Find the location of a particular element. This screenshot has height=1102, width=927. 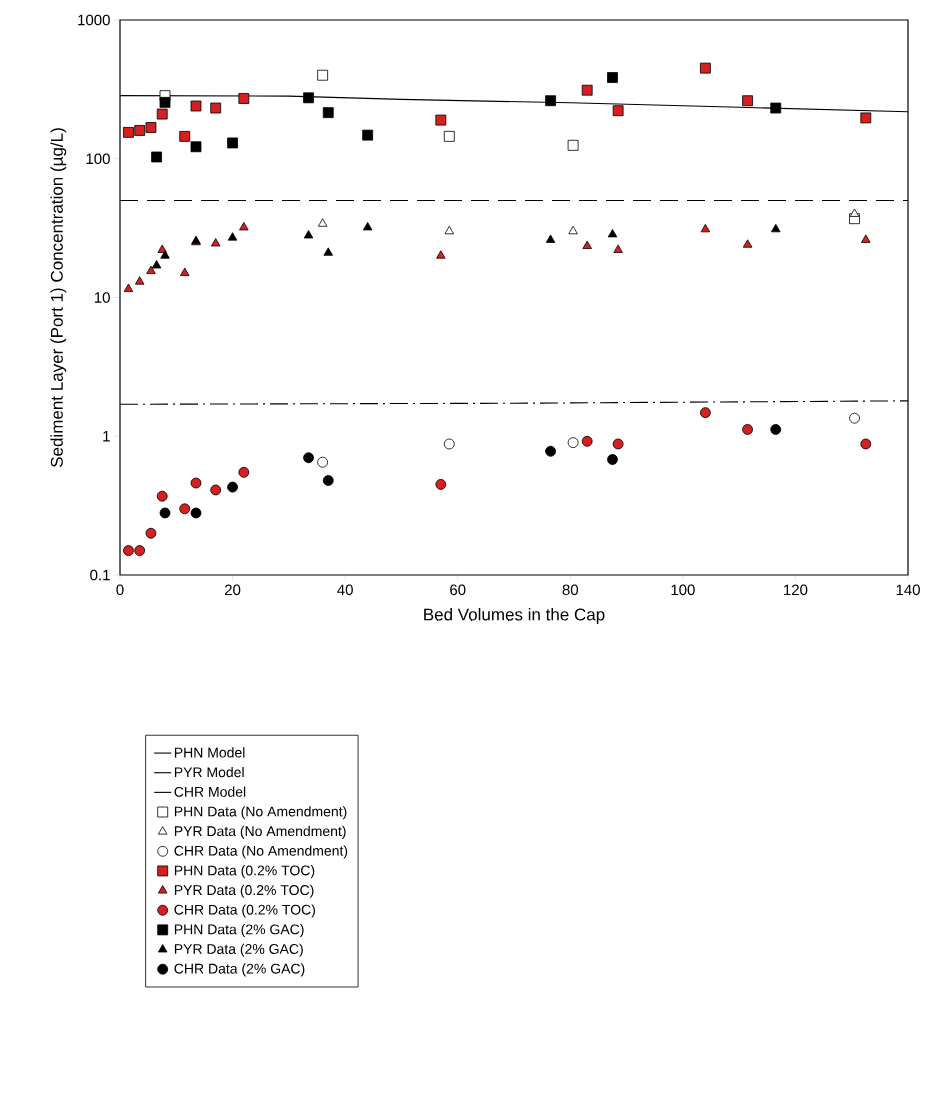

x-tick-label: 100 is located at coordinates (683, 590).